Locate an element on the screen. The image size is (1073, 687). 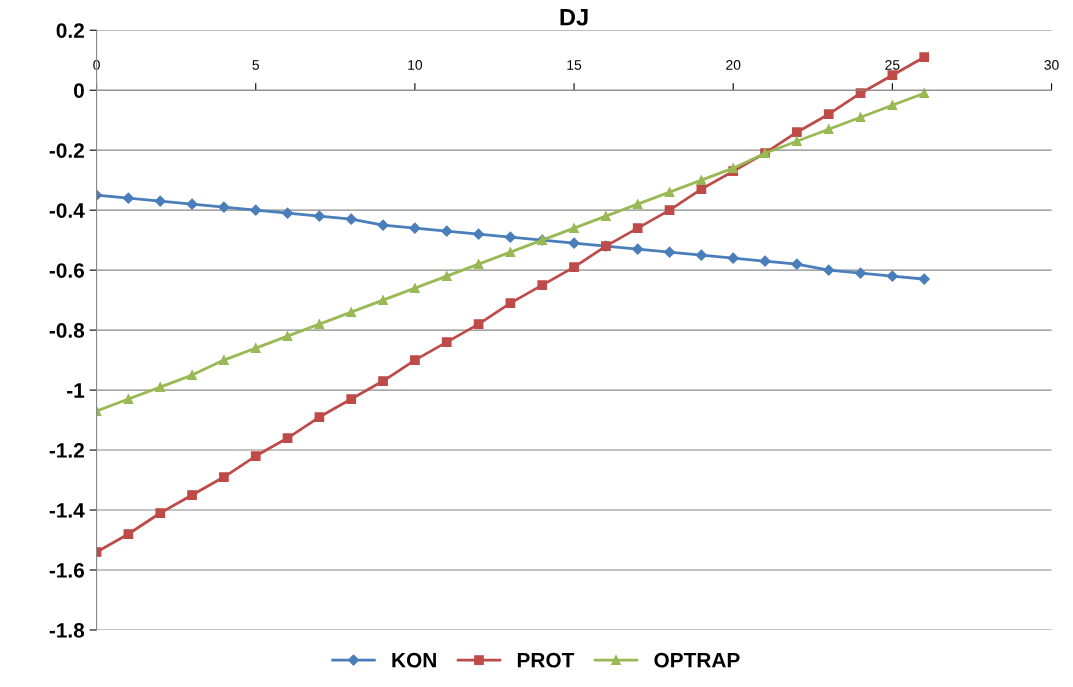
x-tick-label: 30 is located at coordinates (1051, 65).